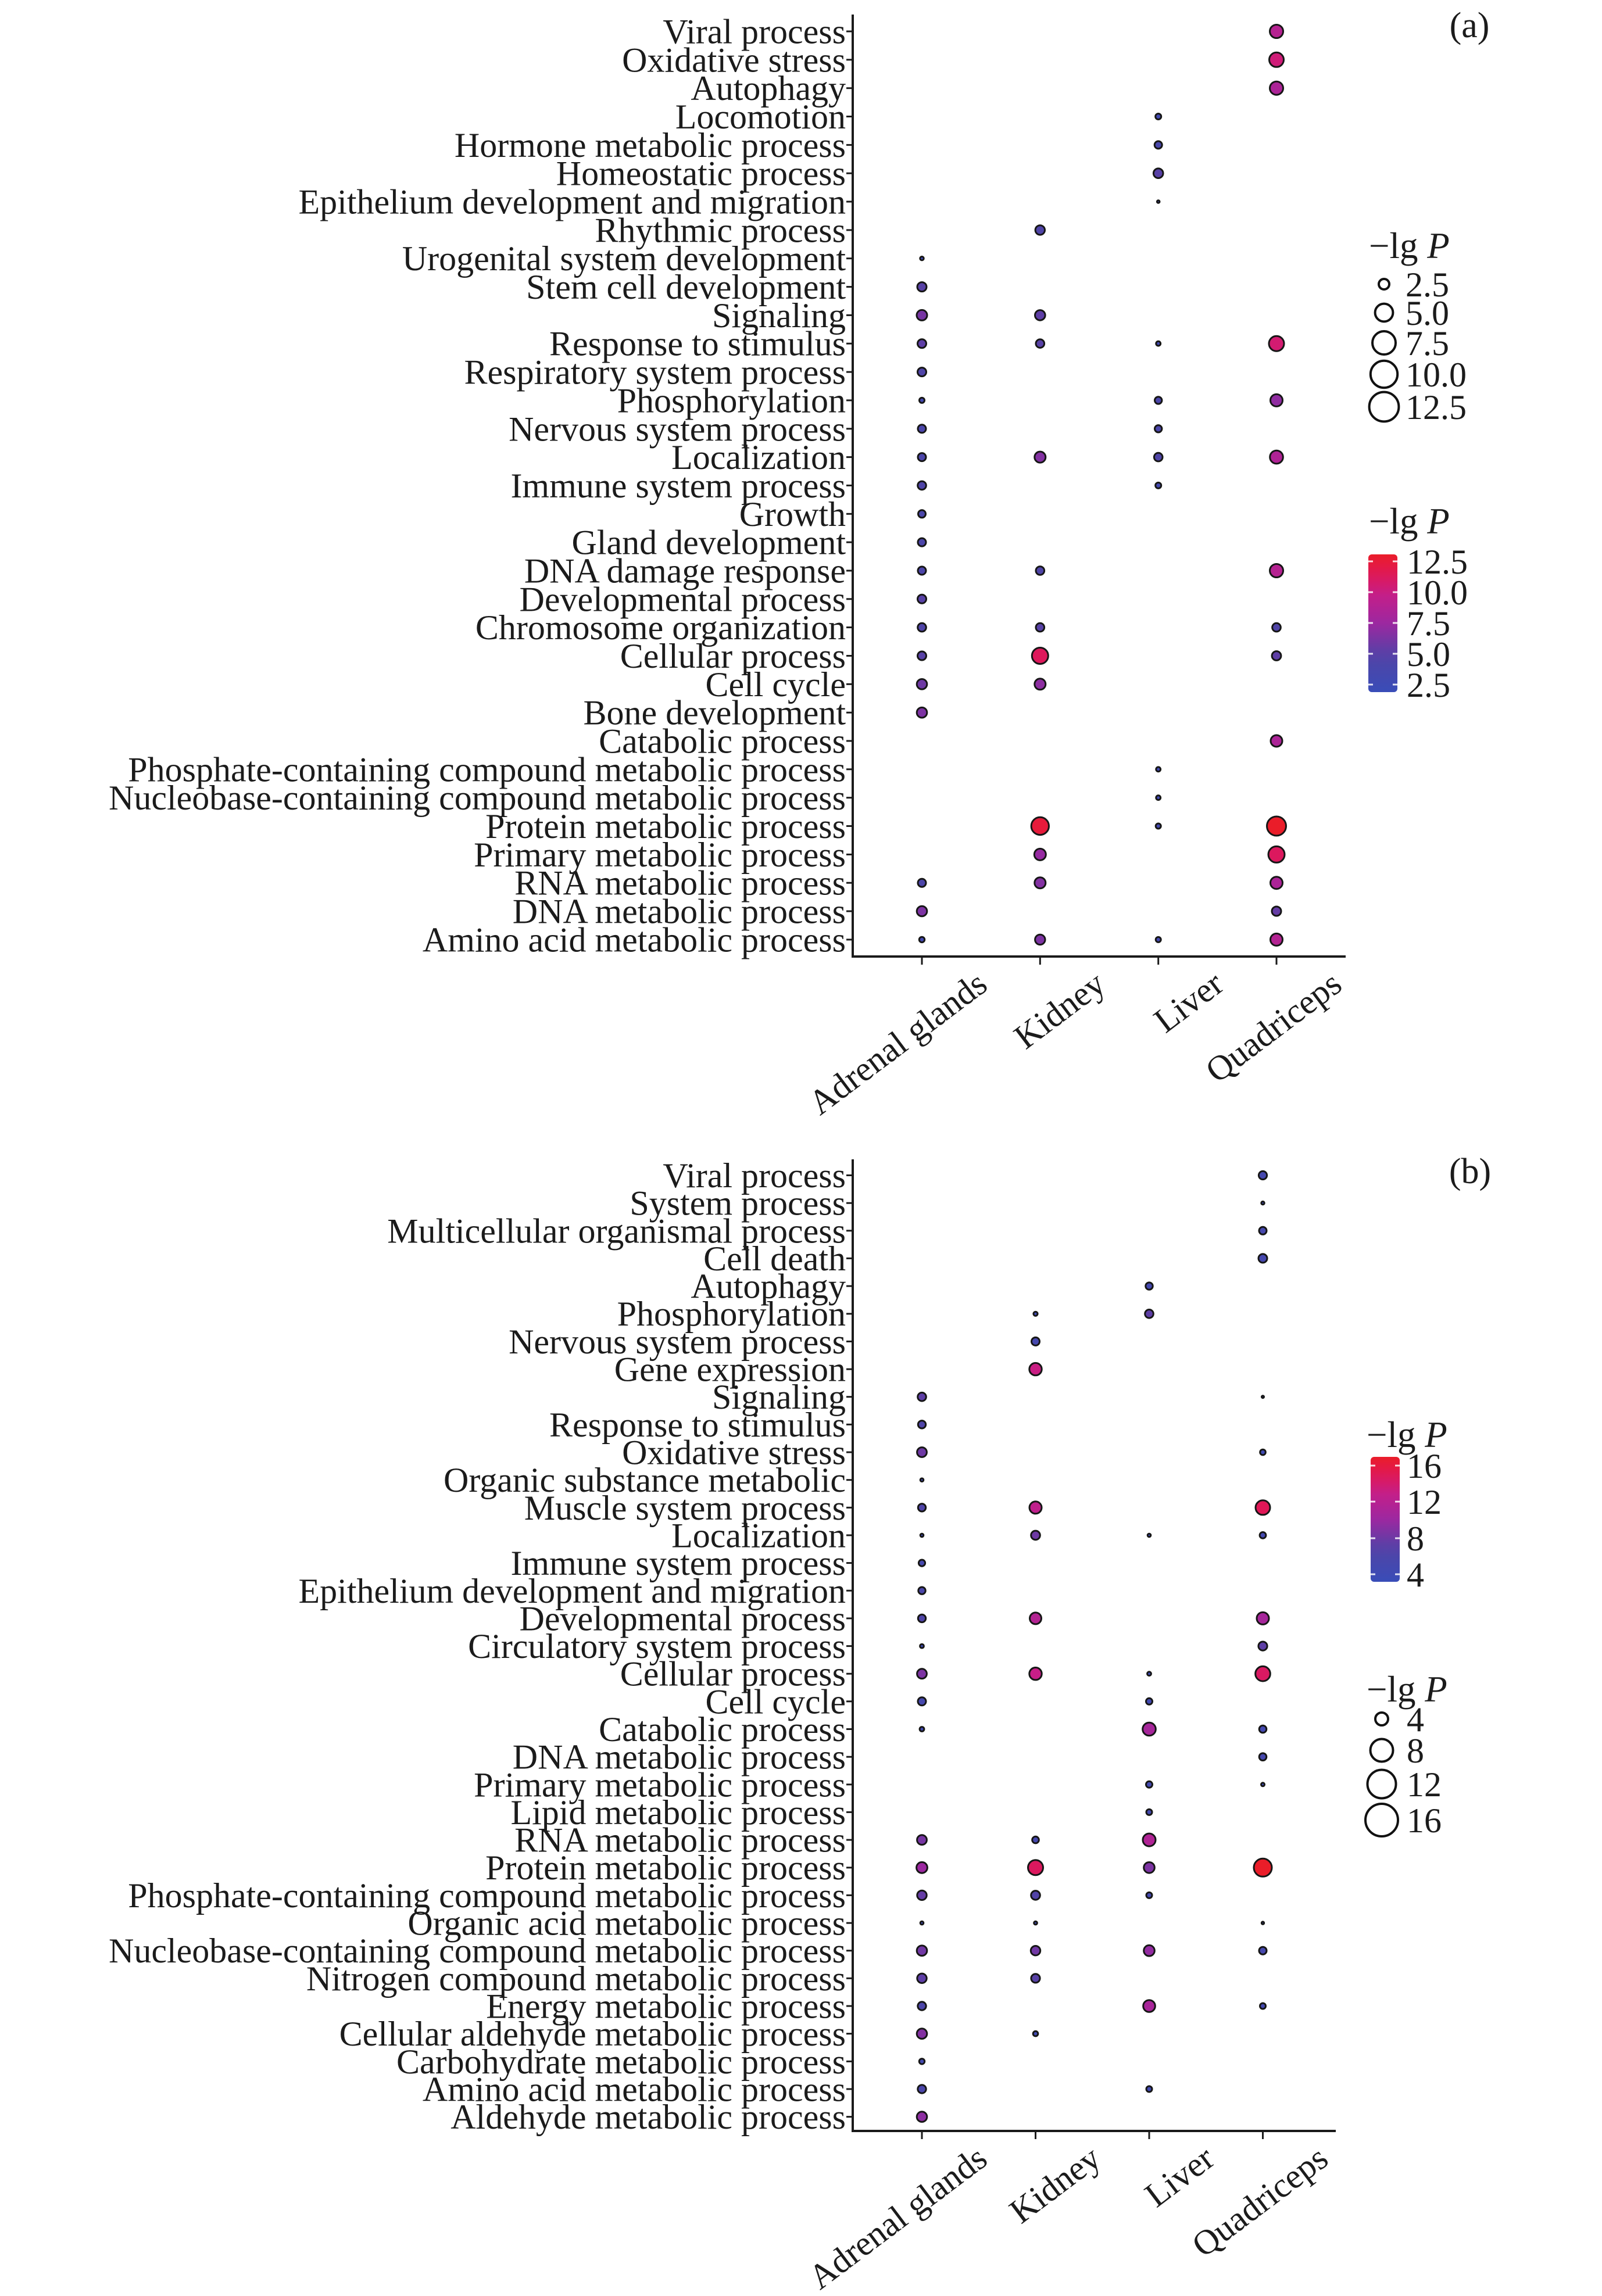 Image resolution: width=1602 pixels, height=2296 pixels. I want to click on svg-text: Aldehyde metabolic process, so click(648, 2117).